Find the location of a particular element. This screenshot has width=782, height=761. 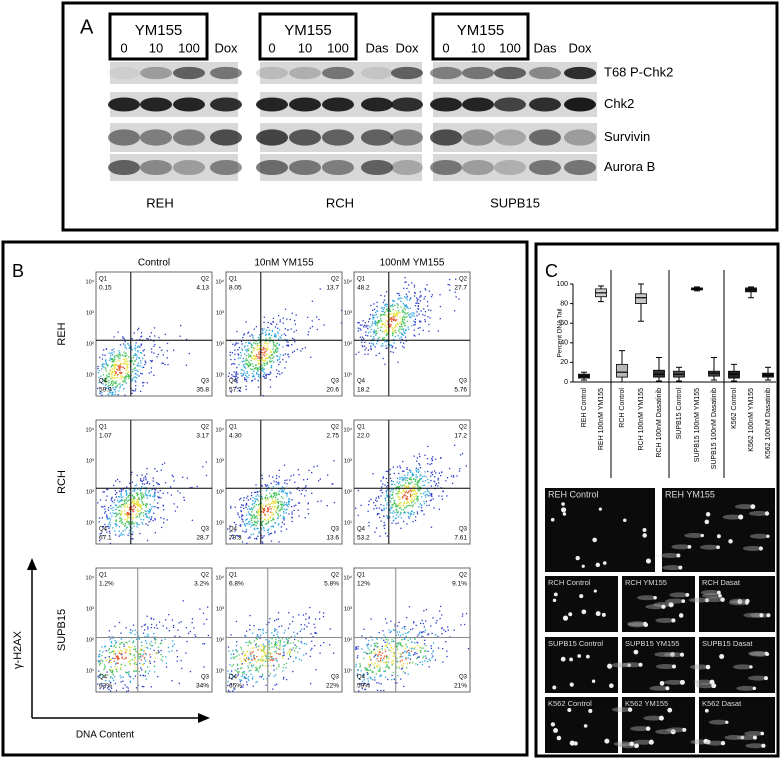

box is located at coordinates (641, 299).